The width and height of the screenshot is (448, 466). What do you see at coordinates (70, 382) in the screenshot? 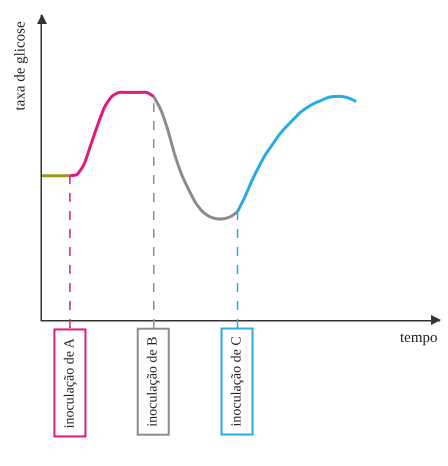
I see `text: inoculação de A` at bounding box center [70, 382].